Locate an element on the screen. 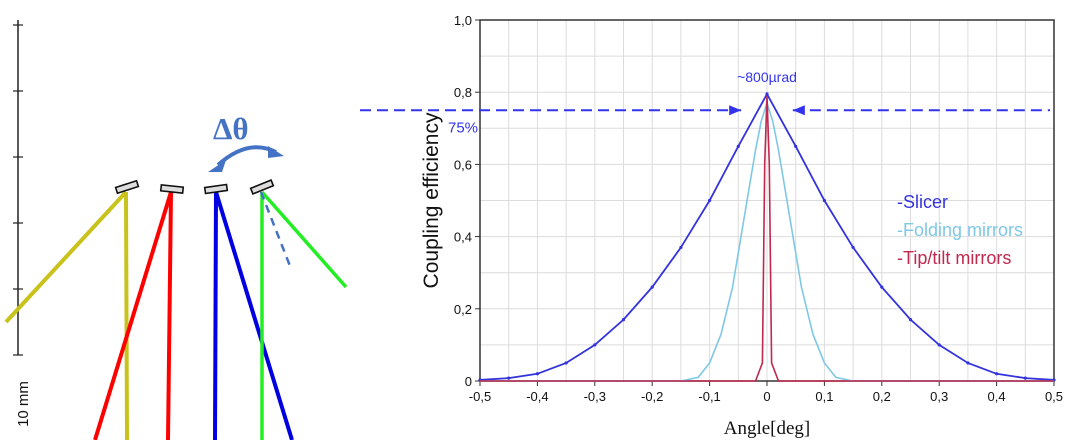 Image resolution: width=1073 pixels, height=440 pixels. x-tick-label: 0 is located at coordinates (766, 396).